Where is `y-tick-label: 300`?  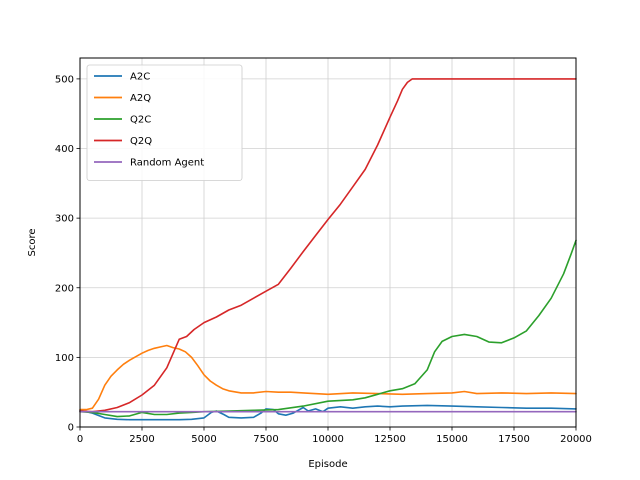 y-tick-label: 300 is located at coordinates (64, 219).